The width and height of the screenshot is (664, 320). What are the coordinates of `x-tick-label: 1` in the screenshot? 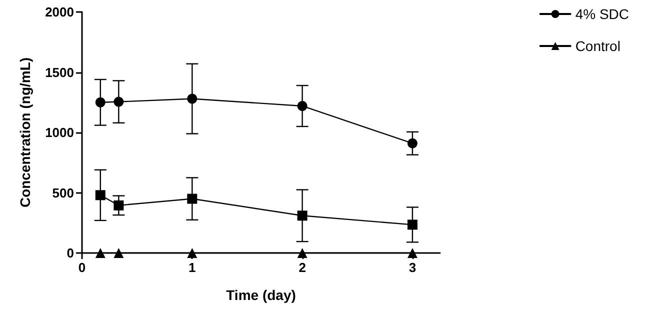 It's located at (192, 267).